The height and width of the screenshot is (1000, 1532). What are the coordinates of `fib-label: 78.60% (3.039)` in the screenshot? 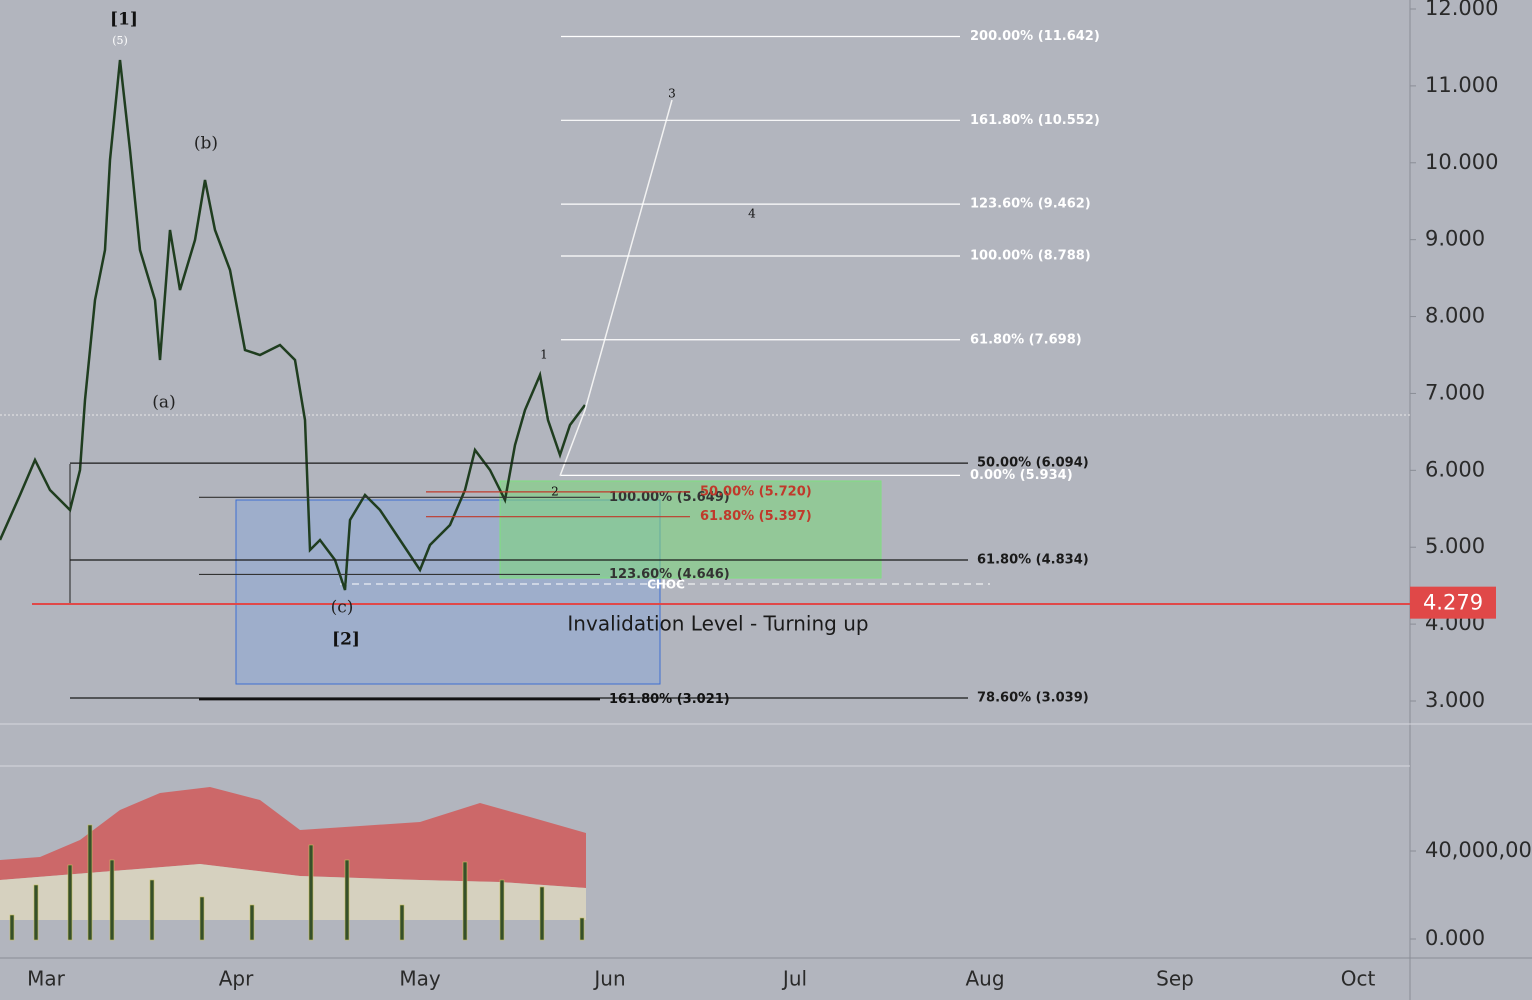 It's located at (1033, 698).